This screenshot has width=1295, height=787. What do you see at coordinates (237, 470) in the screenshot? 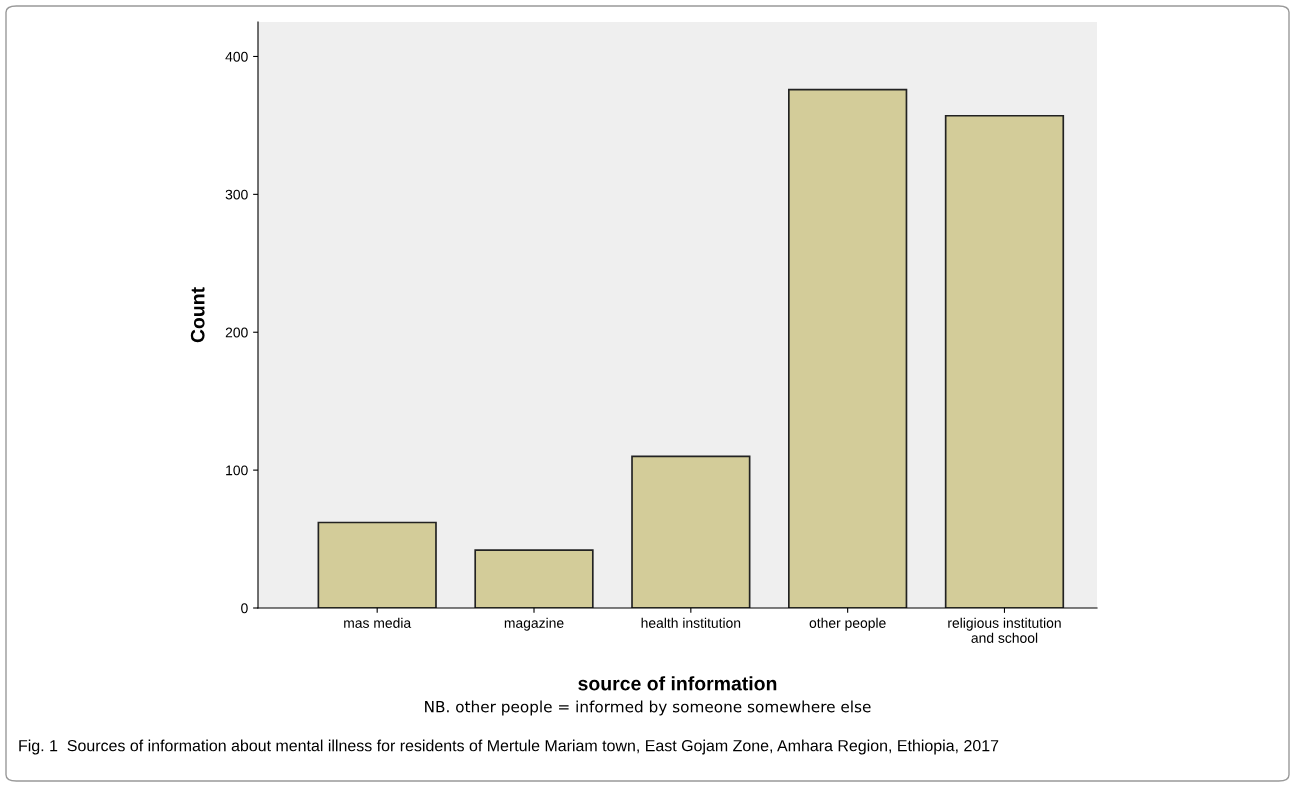
I see `y-tick-label: 100` at bounding box center [237, 470].